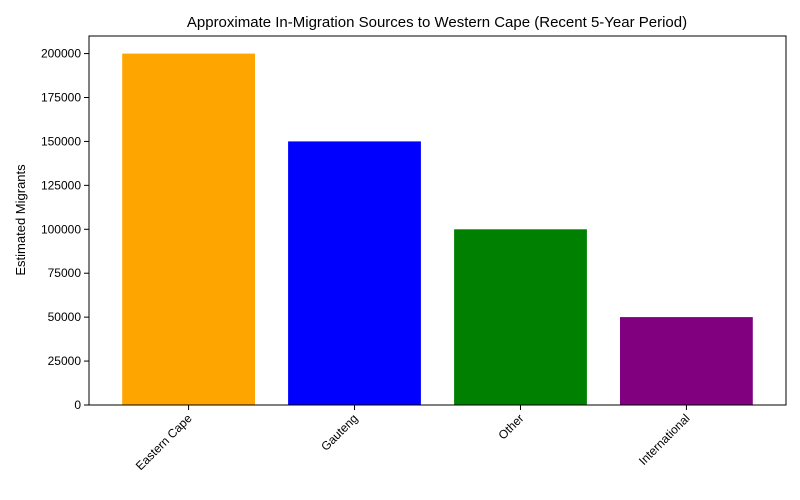  I want to click on x-tick-label: Other, so click(510, 426).